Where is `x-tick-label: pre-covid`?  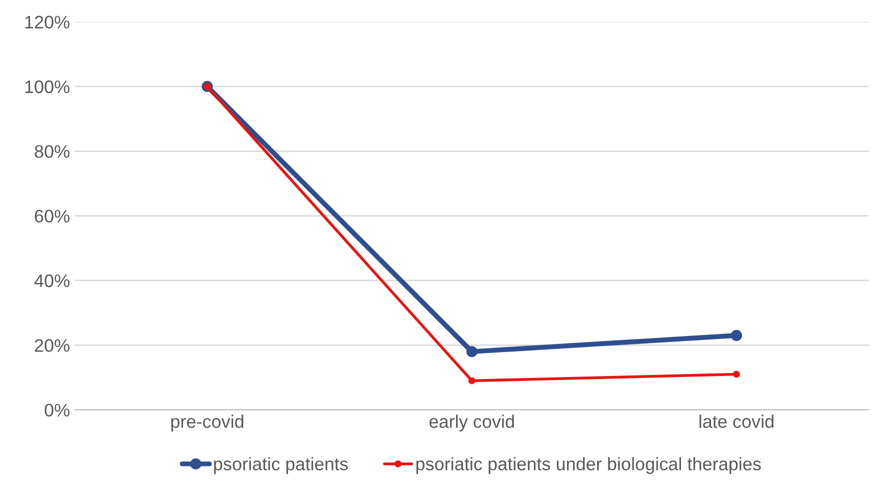 x-tick-label: pre-covid is located at coordinates (207, 423).